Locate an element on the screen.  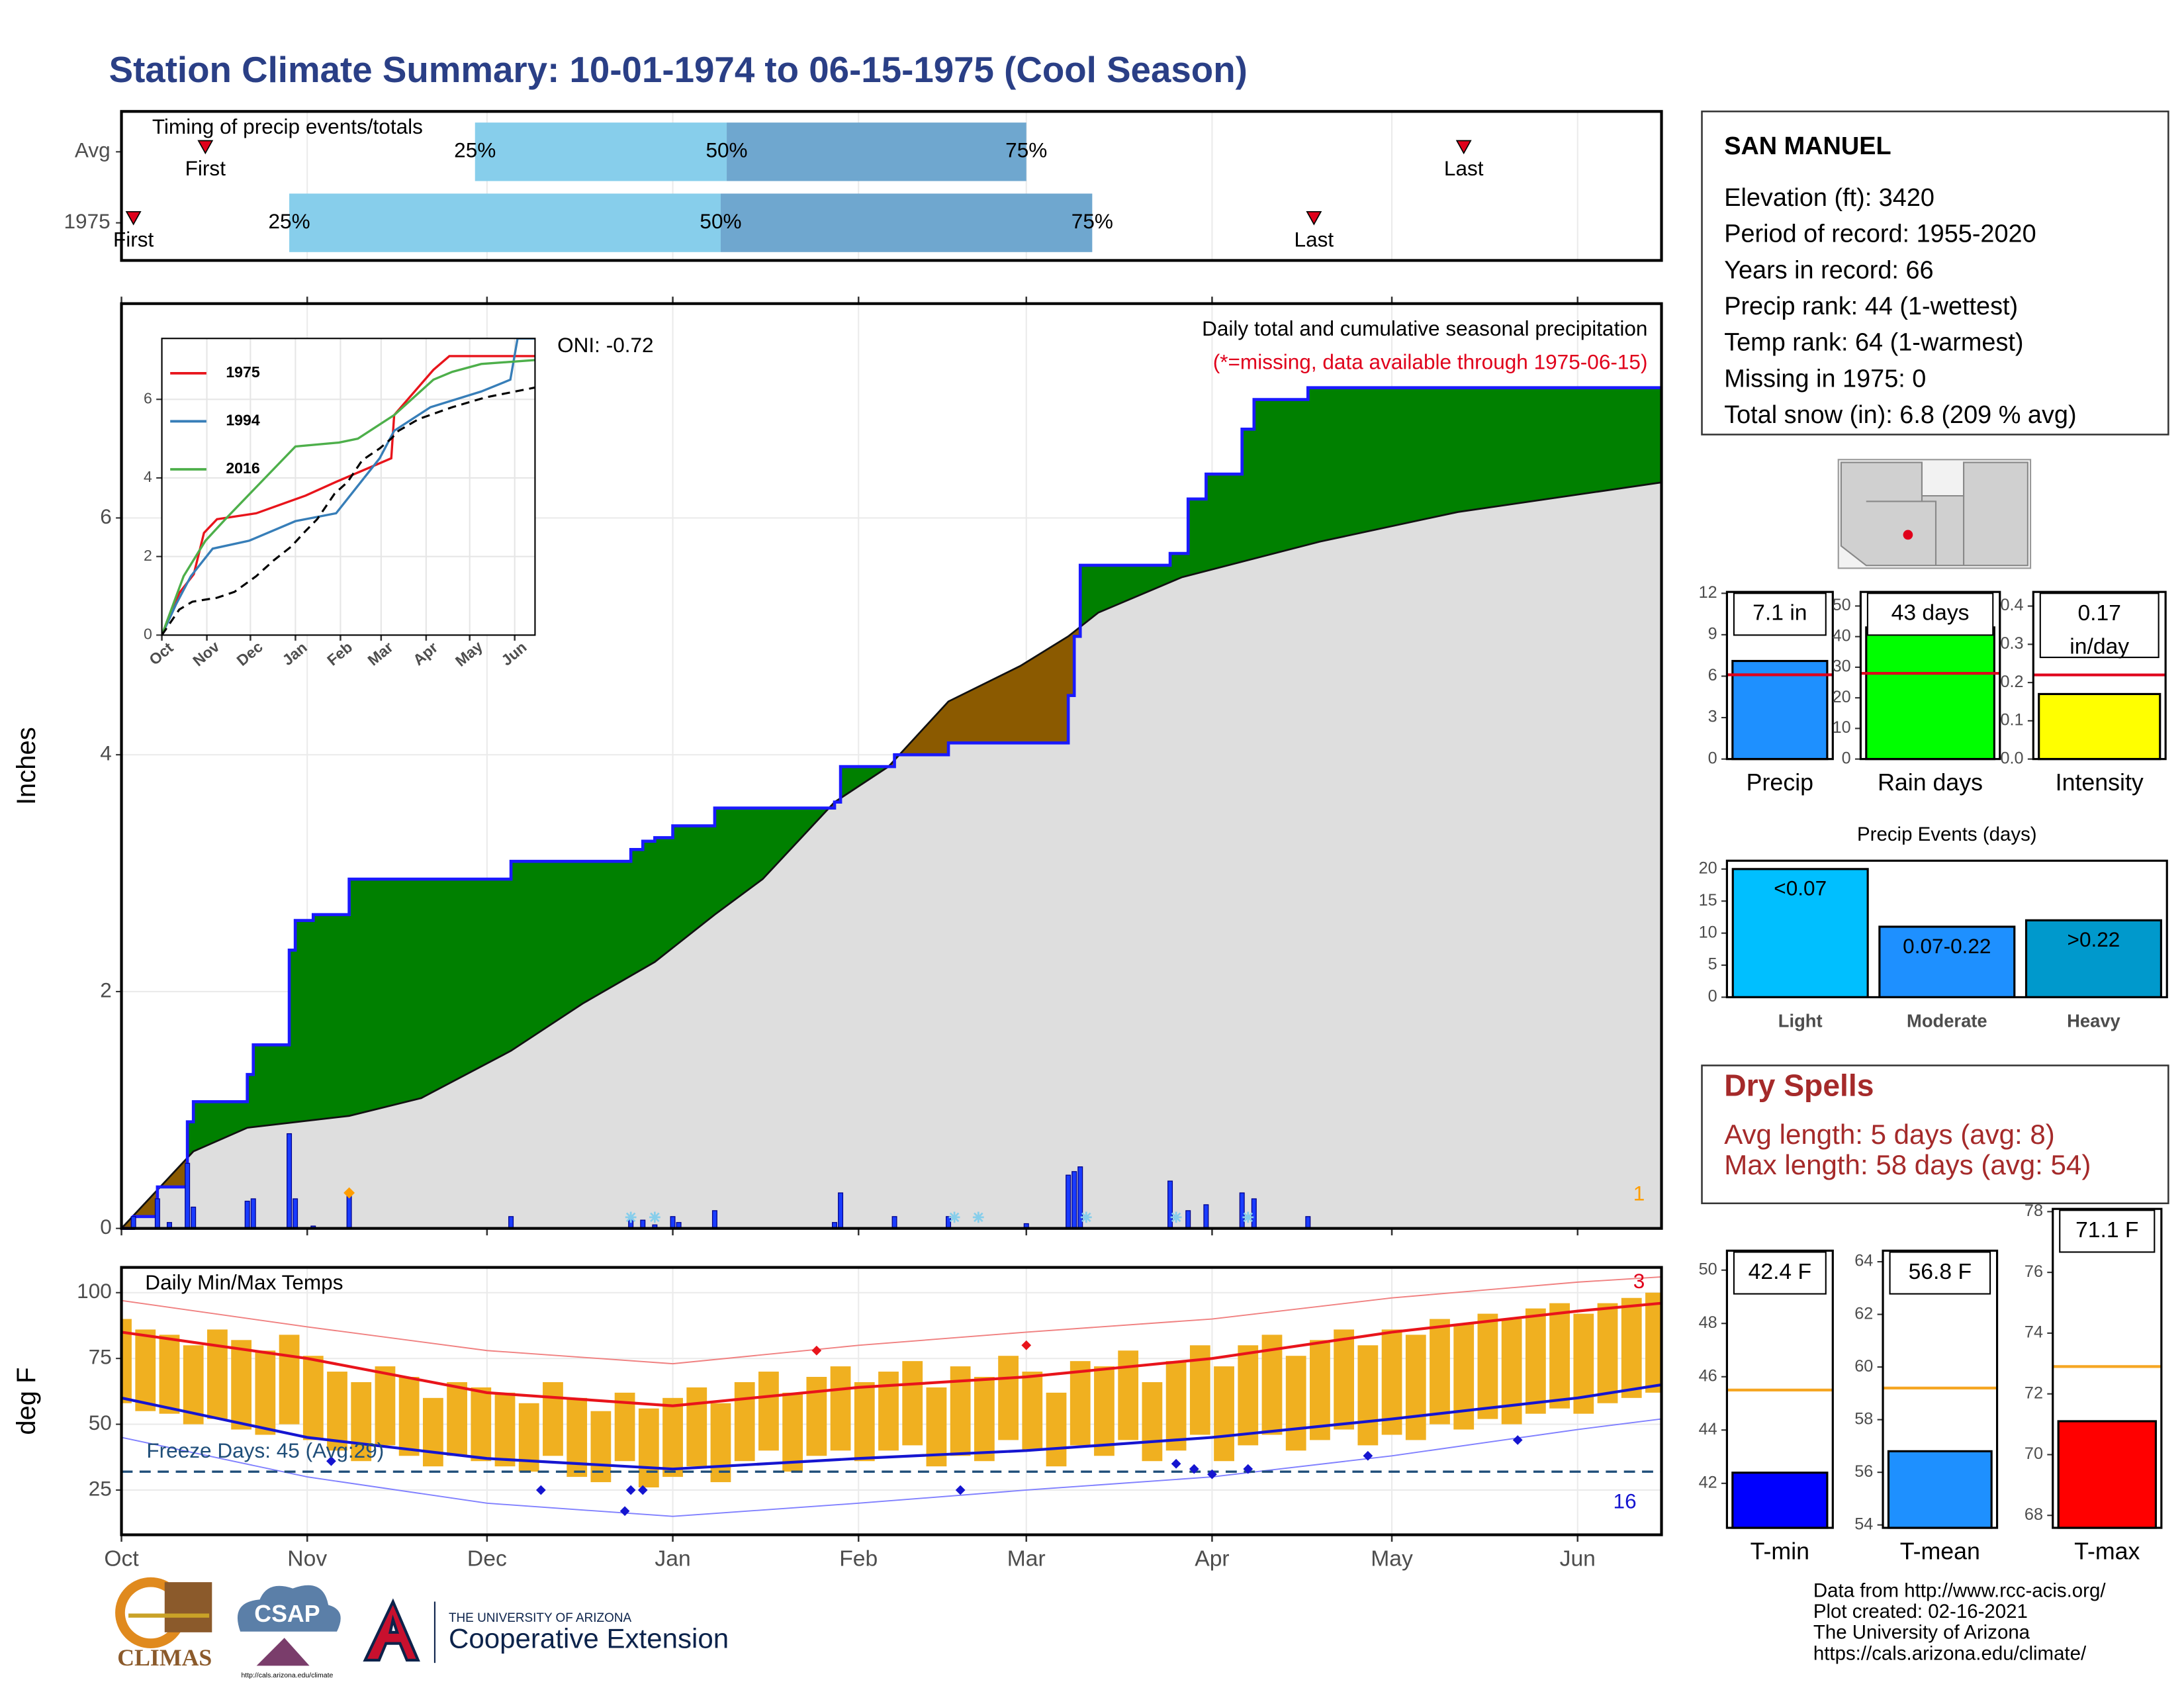
info-line: Years in record: 66 is located at coordinates (1829, 270).